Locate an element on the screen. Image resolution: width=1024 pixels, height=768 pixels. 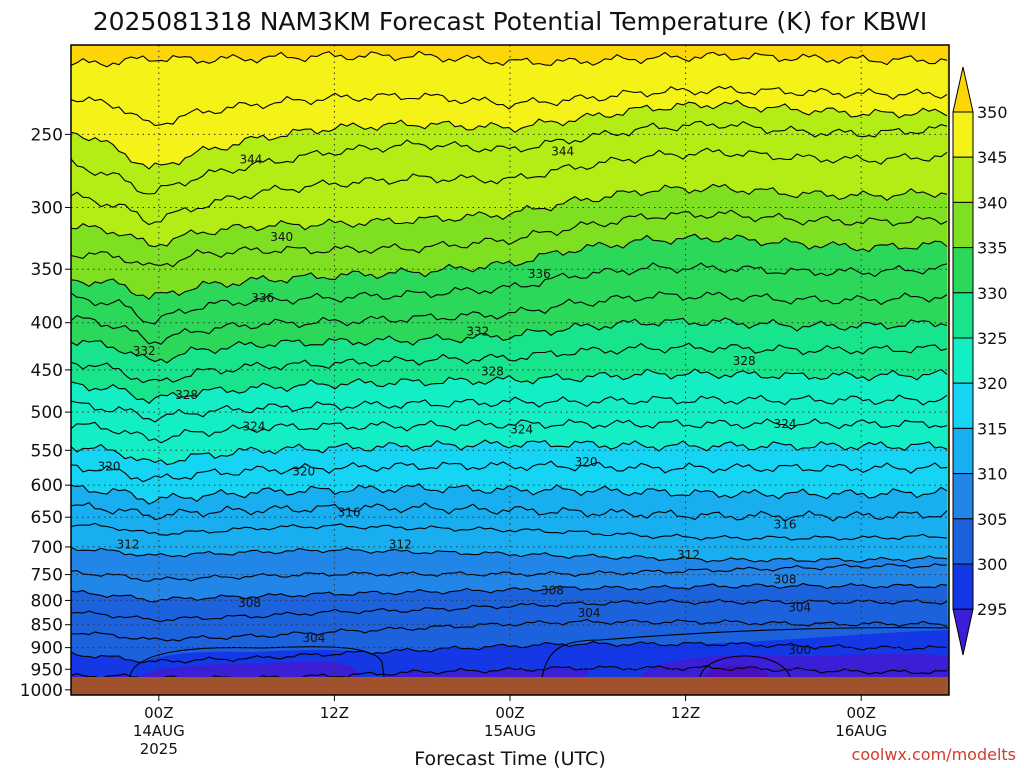
x-tick-label-2: 00Z is located at coordinates (509, 713).